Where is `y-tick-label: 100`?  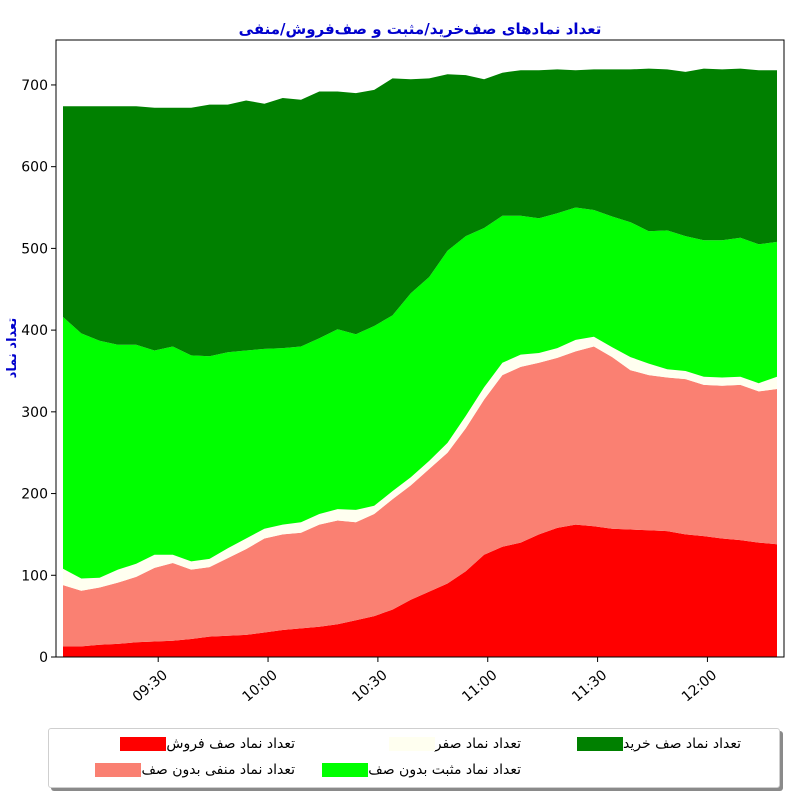
y-tick-label: 100 is located at coordinates (34, 576).